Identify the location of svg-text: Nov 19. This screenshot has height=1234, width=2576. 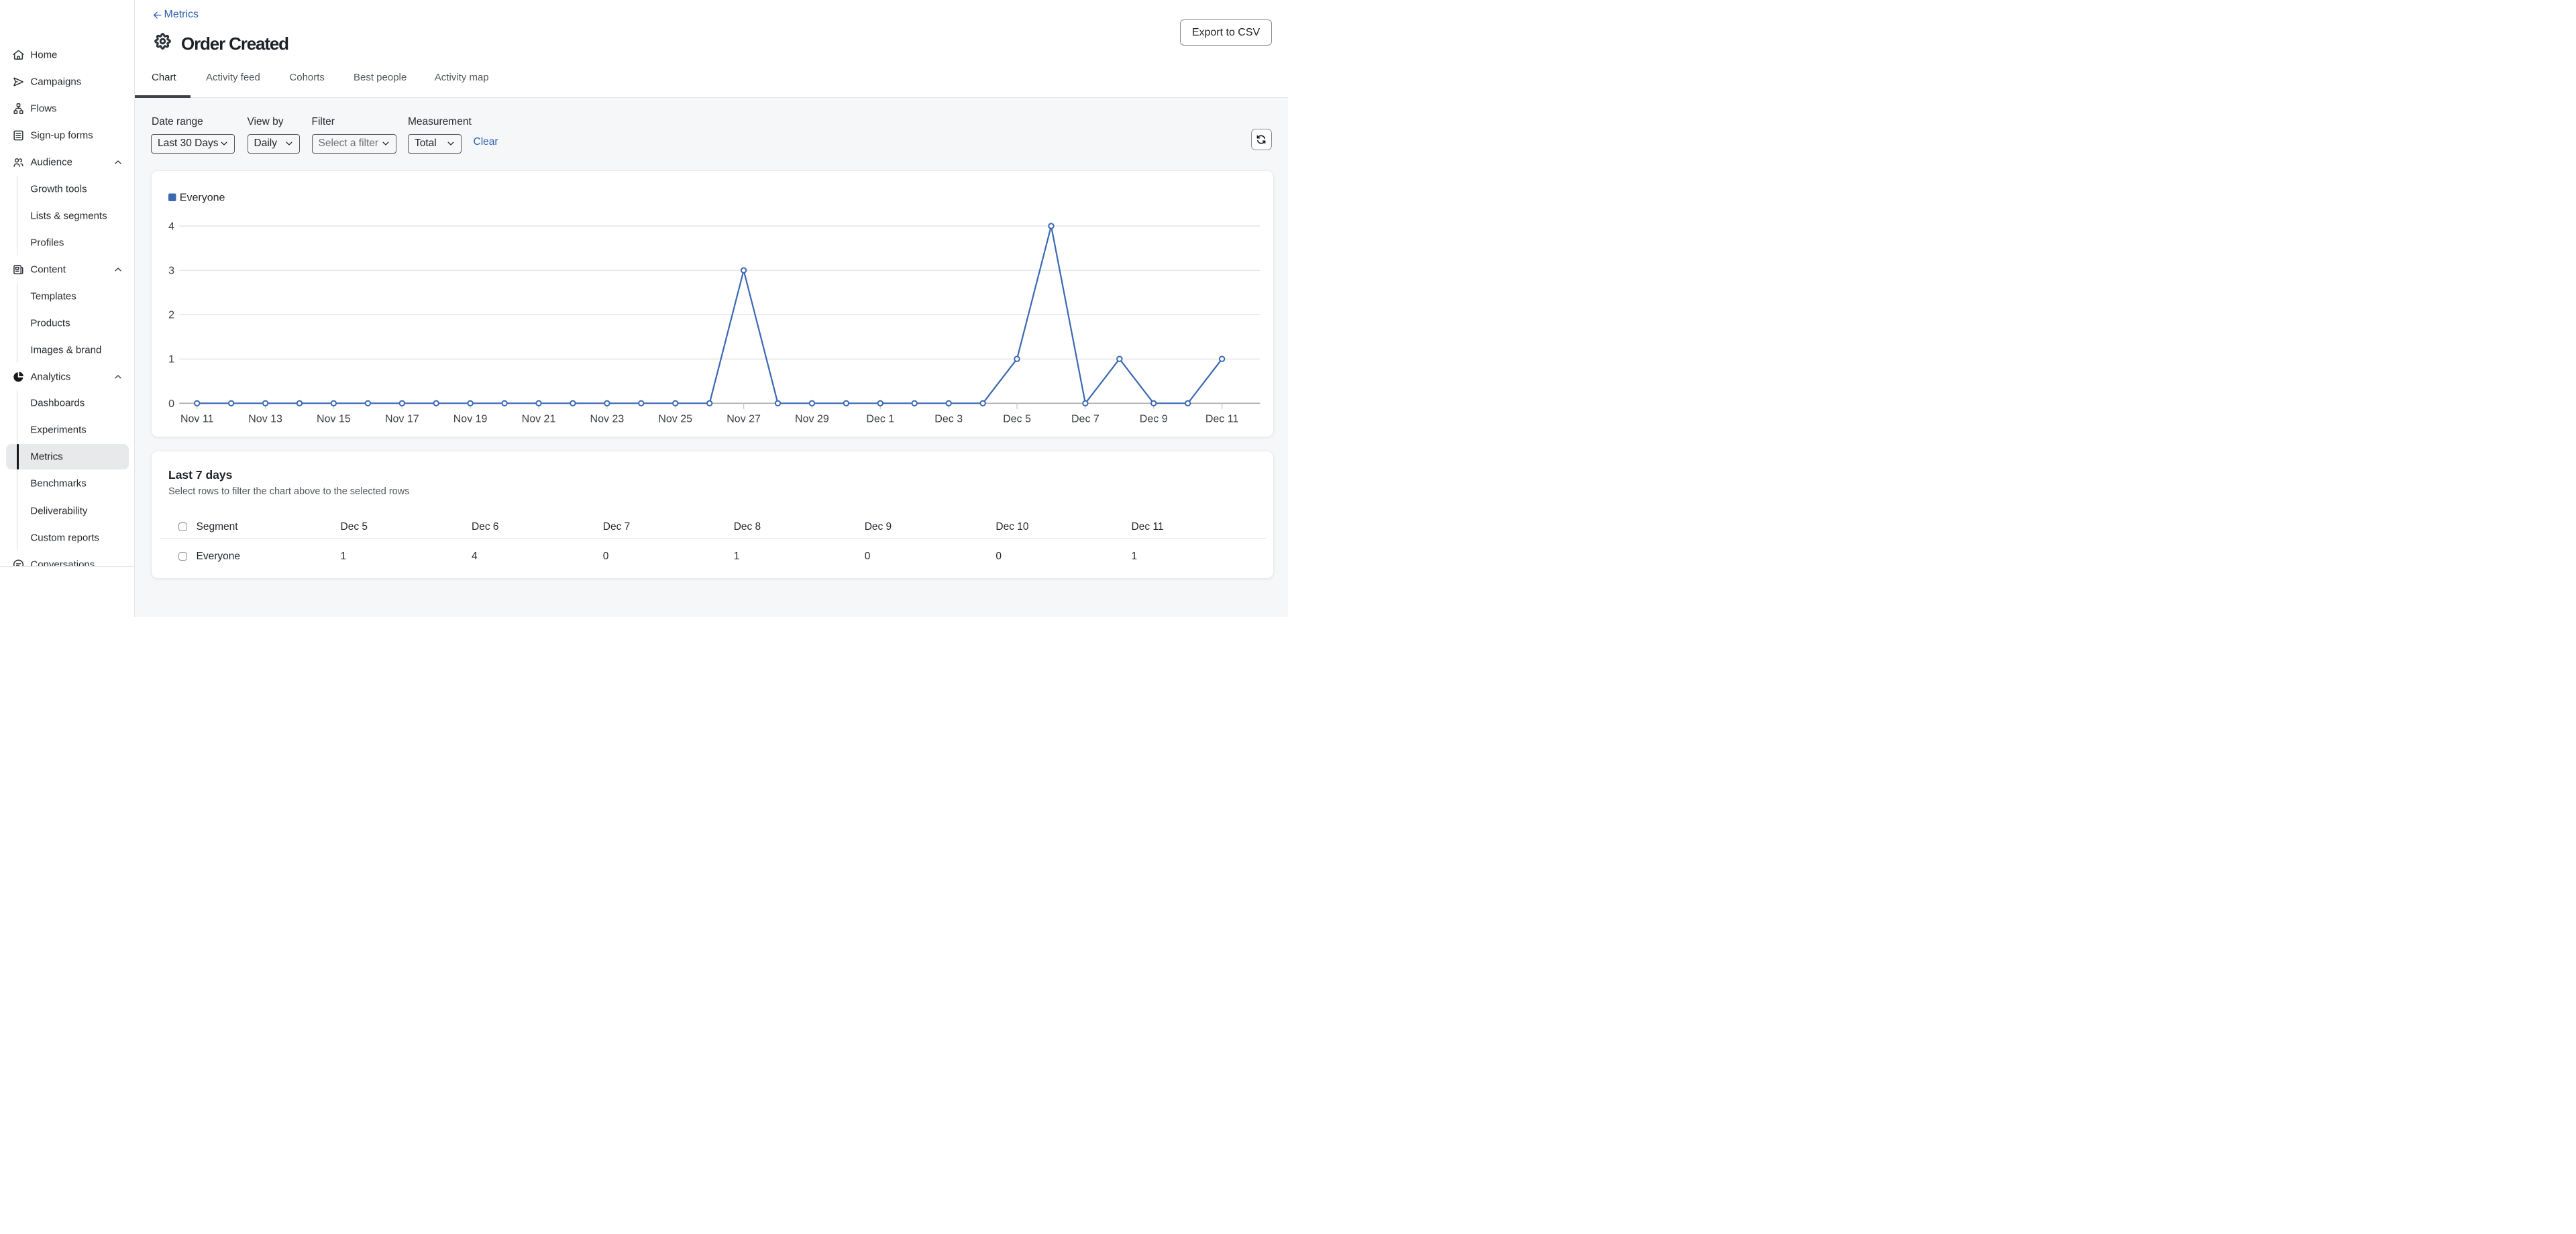
(470, 419).